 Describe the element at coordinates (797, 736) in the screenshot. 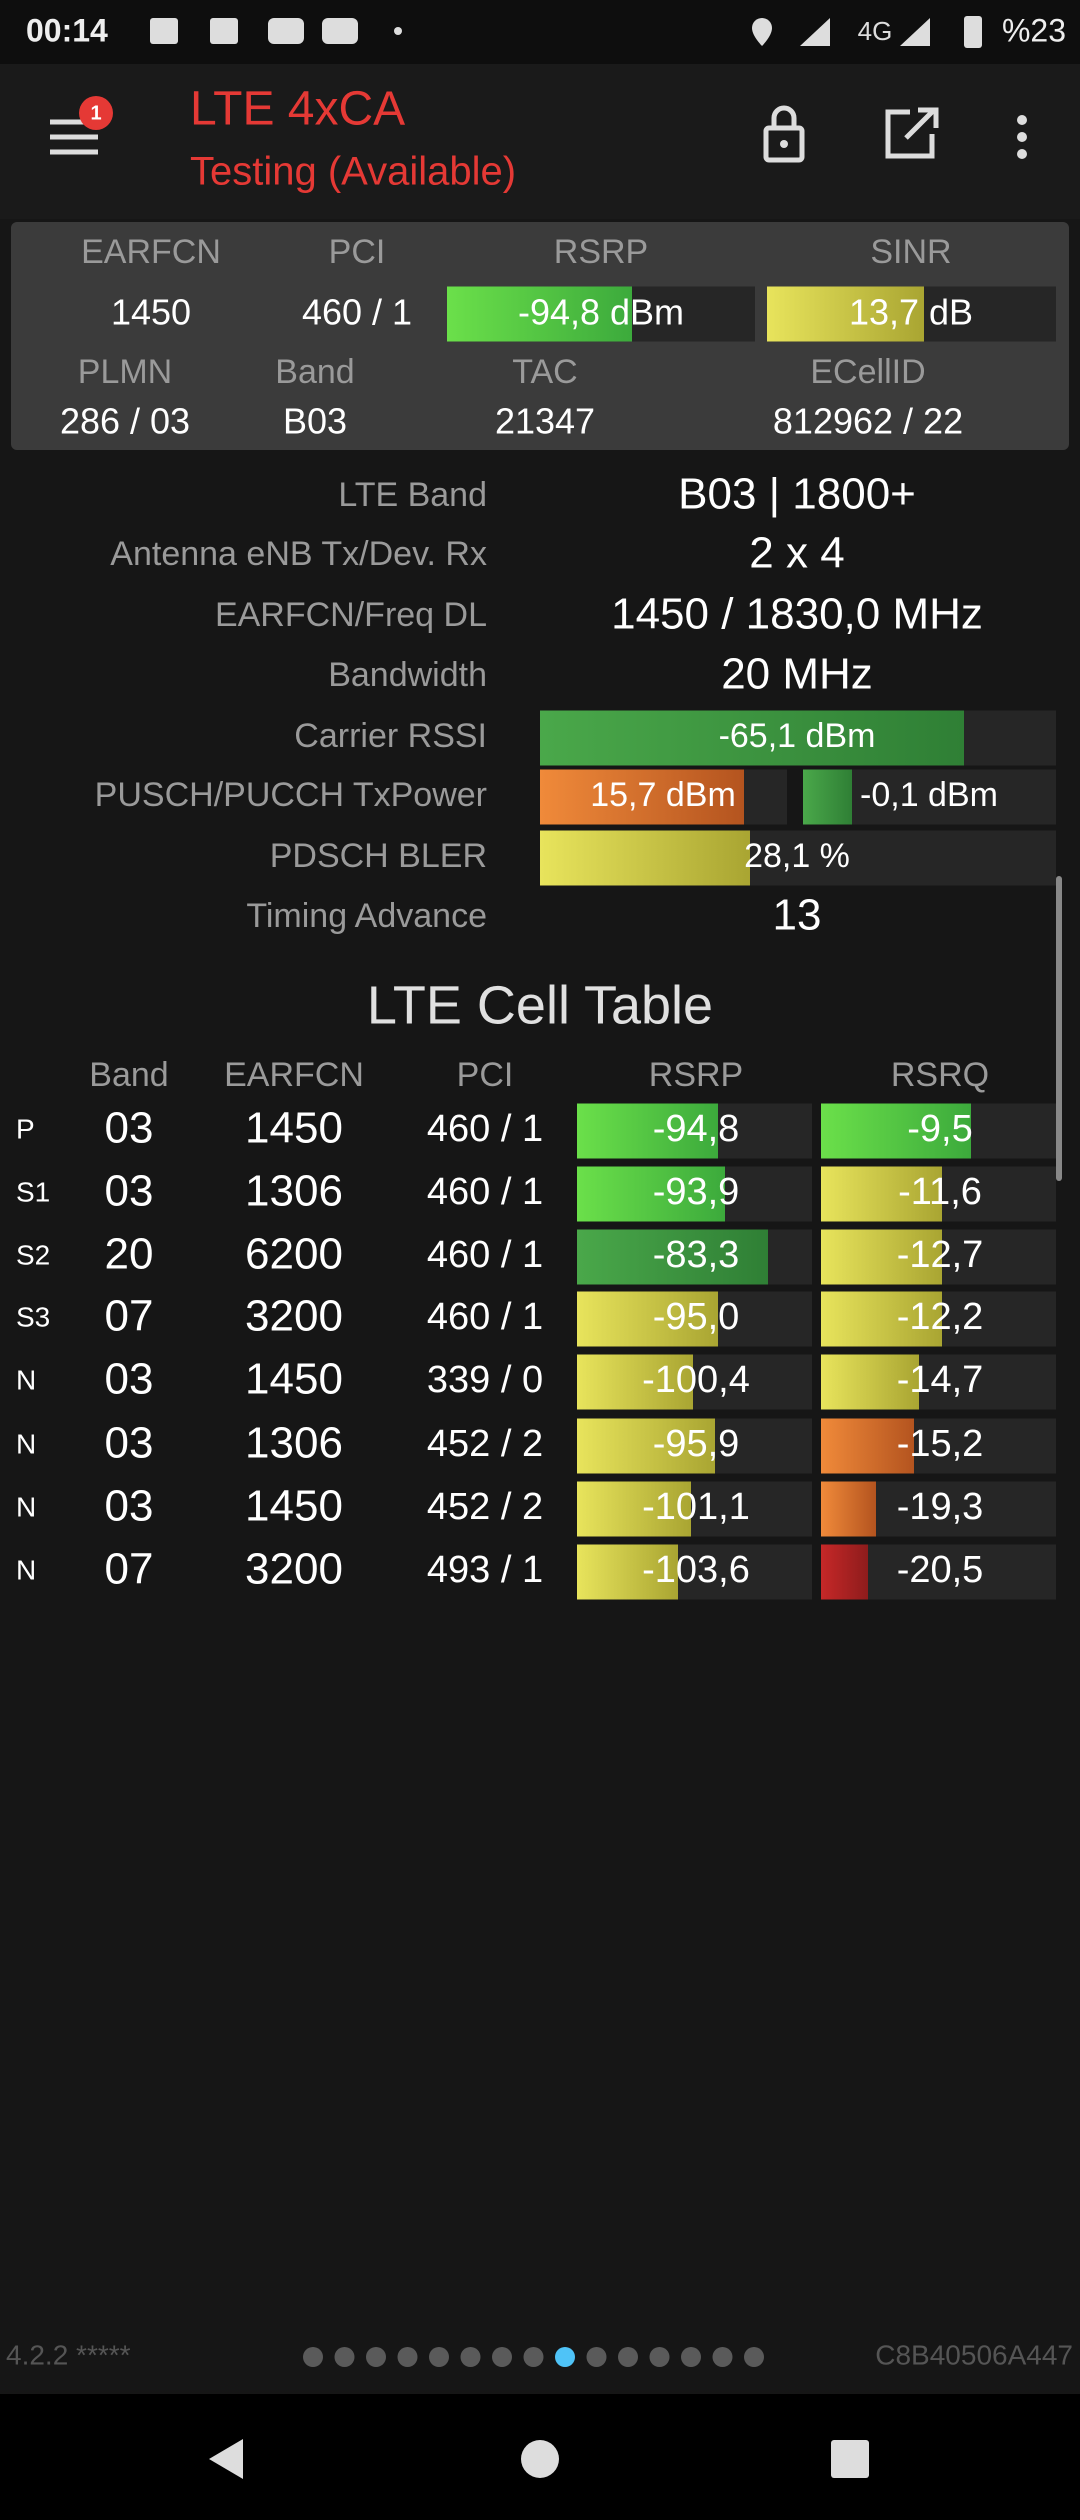

I see `detail-value: -65,1 dBm` at that location.